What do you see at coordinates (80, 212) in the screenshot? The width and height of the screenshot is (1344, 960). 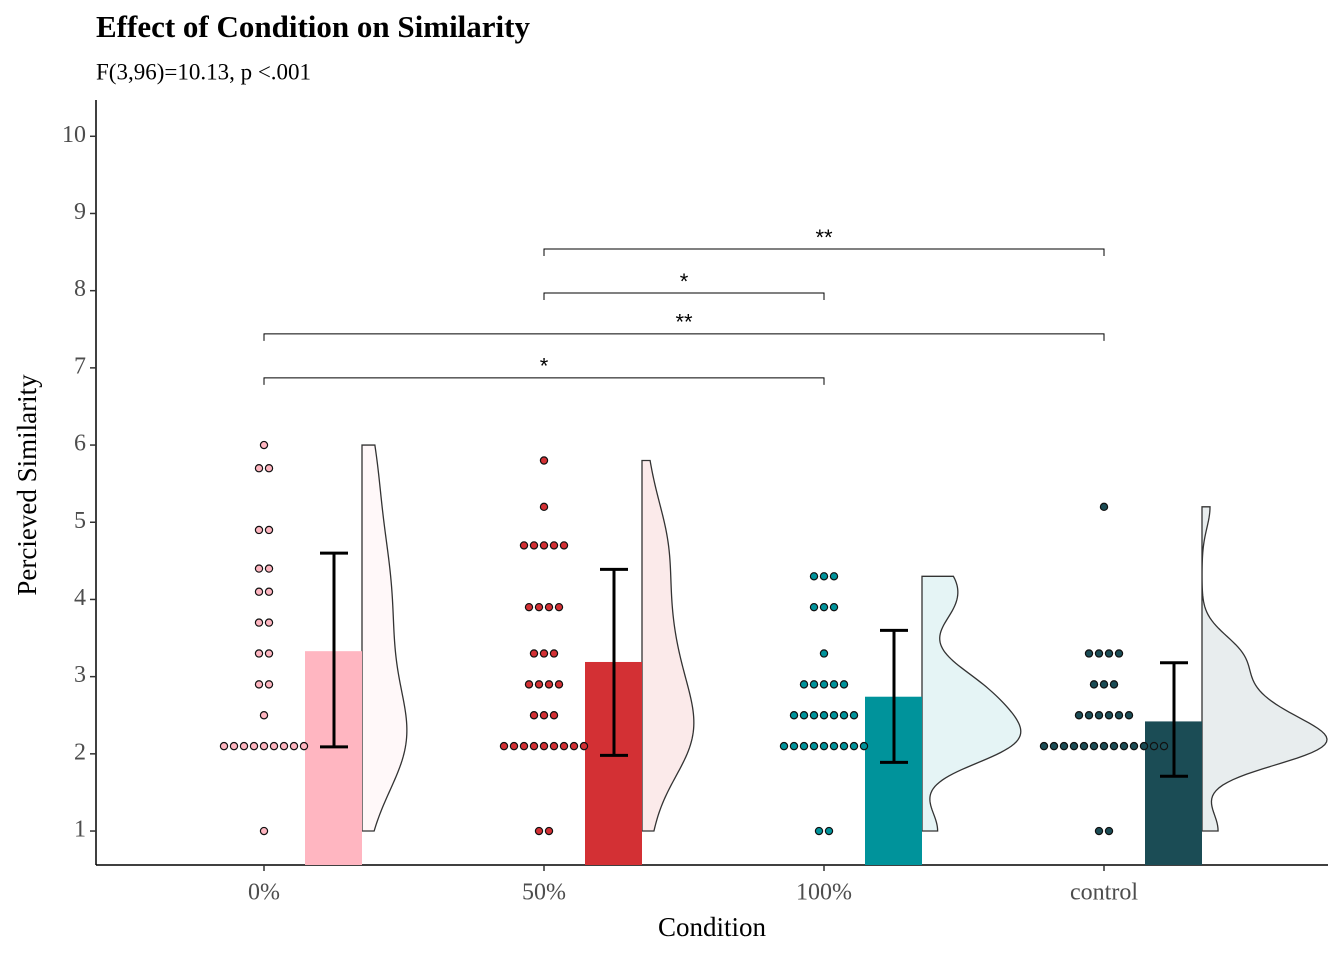 I see `y-tick-label: 9` at bounding box center [80, 212].